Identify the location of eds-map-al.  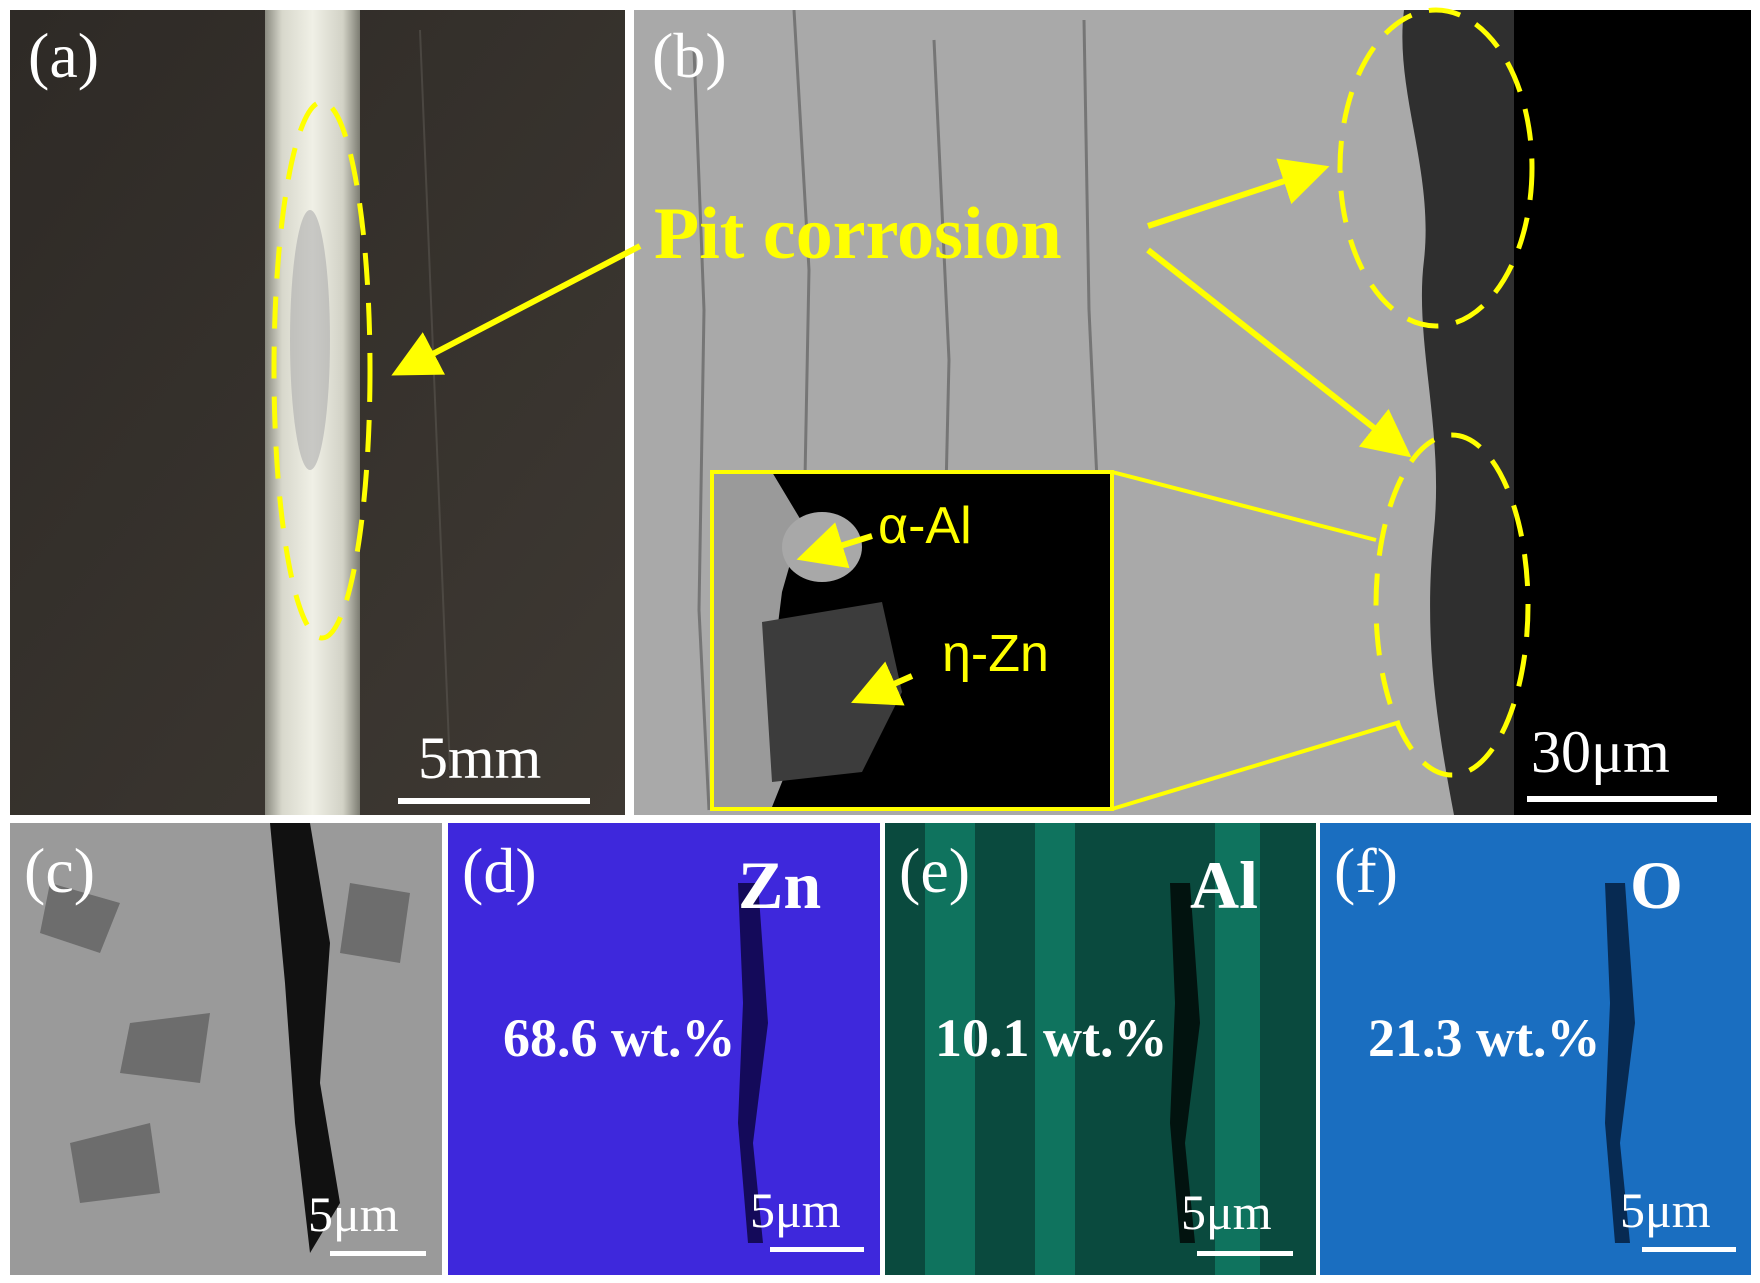
(1100, 1049).